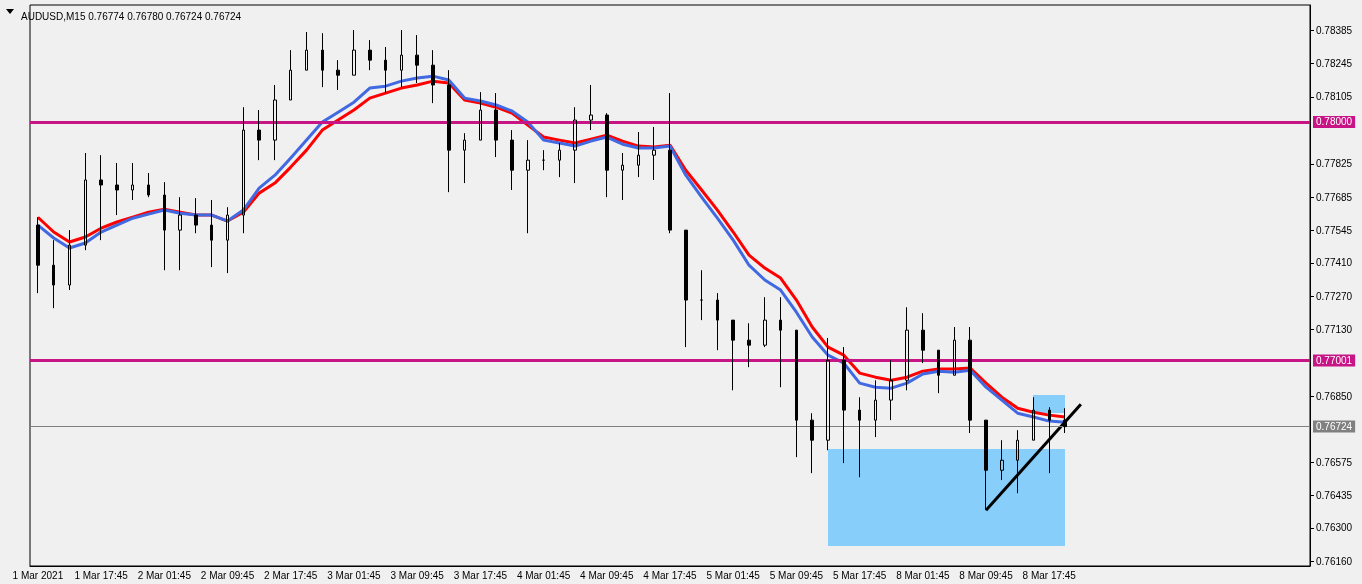 Image resolution: width=1362 pixels, height=584 pixels. What do you see at coordinates (1334, 164) in the screenshot?
I see `y-tick-label: 0.77825` at bounding box center [1334, 164].